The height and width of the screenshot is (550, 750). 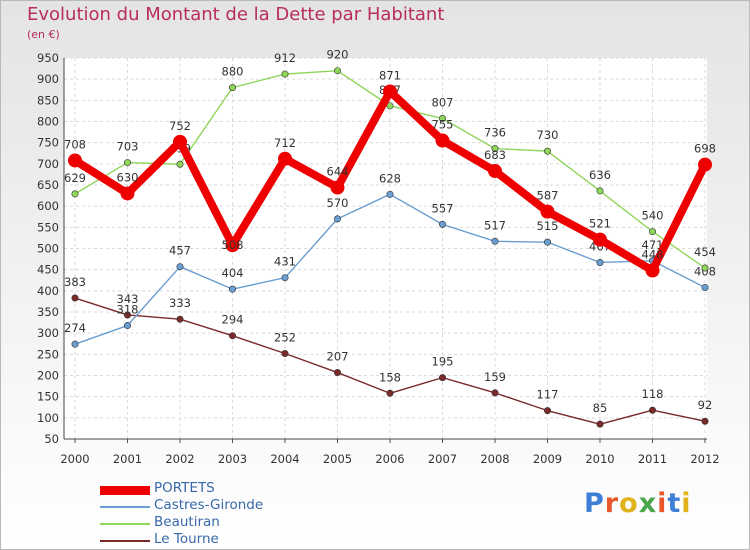 I want to click on data-label: 517, so click(x=495, y=225).